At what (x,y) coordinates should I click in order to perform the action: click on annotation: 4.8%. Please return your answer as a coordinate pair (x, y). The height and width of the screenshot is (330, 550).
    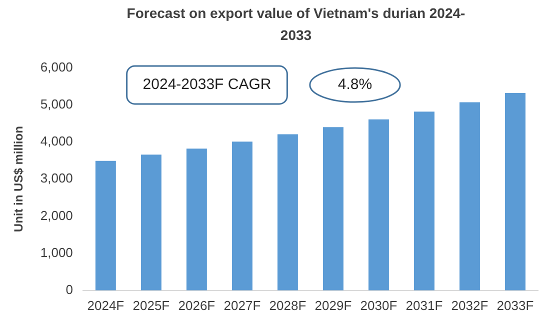
    Looking at the image, I should click on (355, 85).